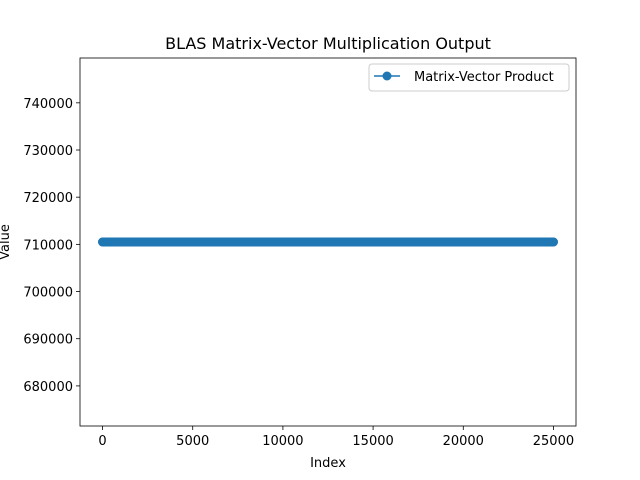  What do you see at coordinates (48, 293) in the screenshot?
I see `y-tick-label: 700000` at bounding box center [48, 293].